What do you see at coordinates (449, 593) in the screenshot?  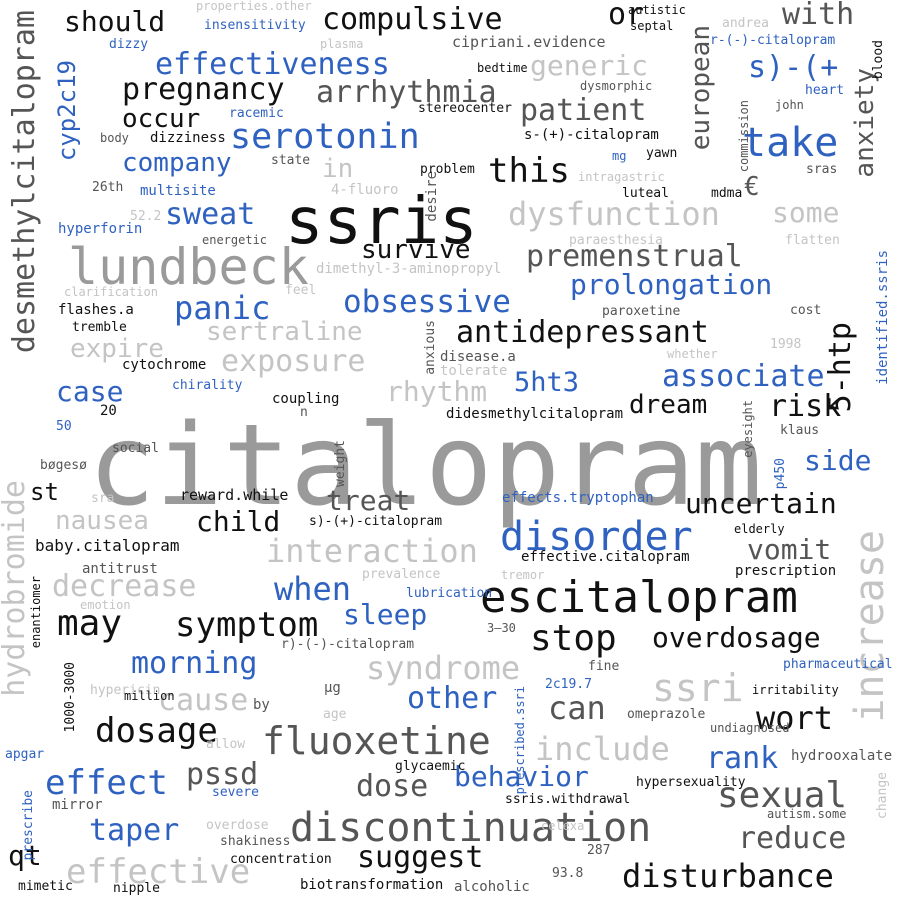 I see `word-160: lubrication` at bounding box center [449, 593].